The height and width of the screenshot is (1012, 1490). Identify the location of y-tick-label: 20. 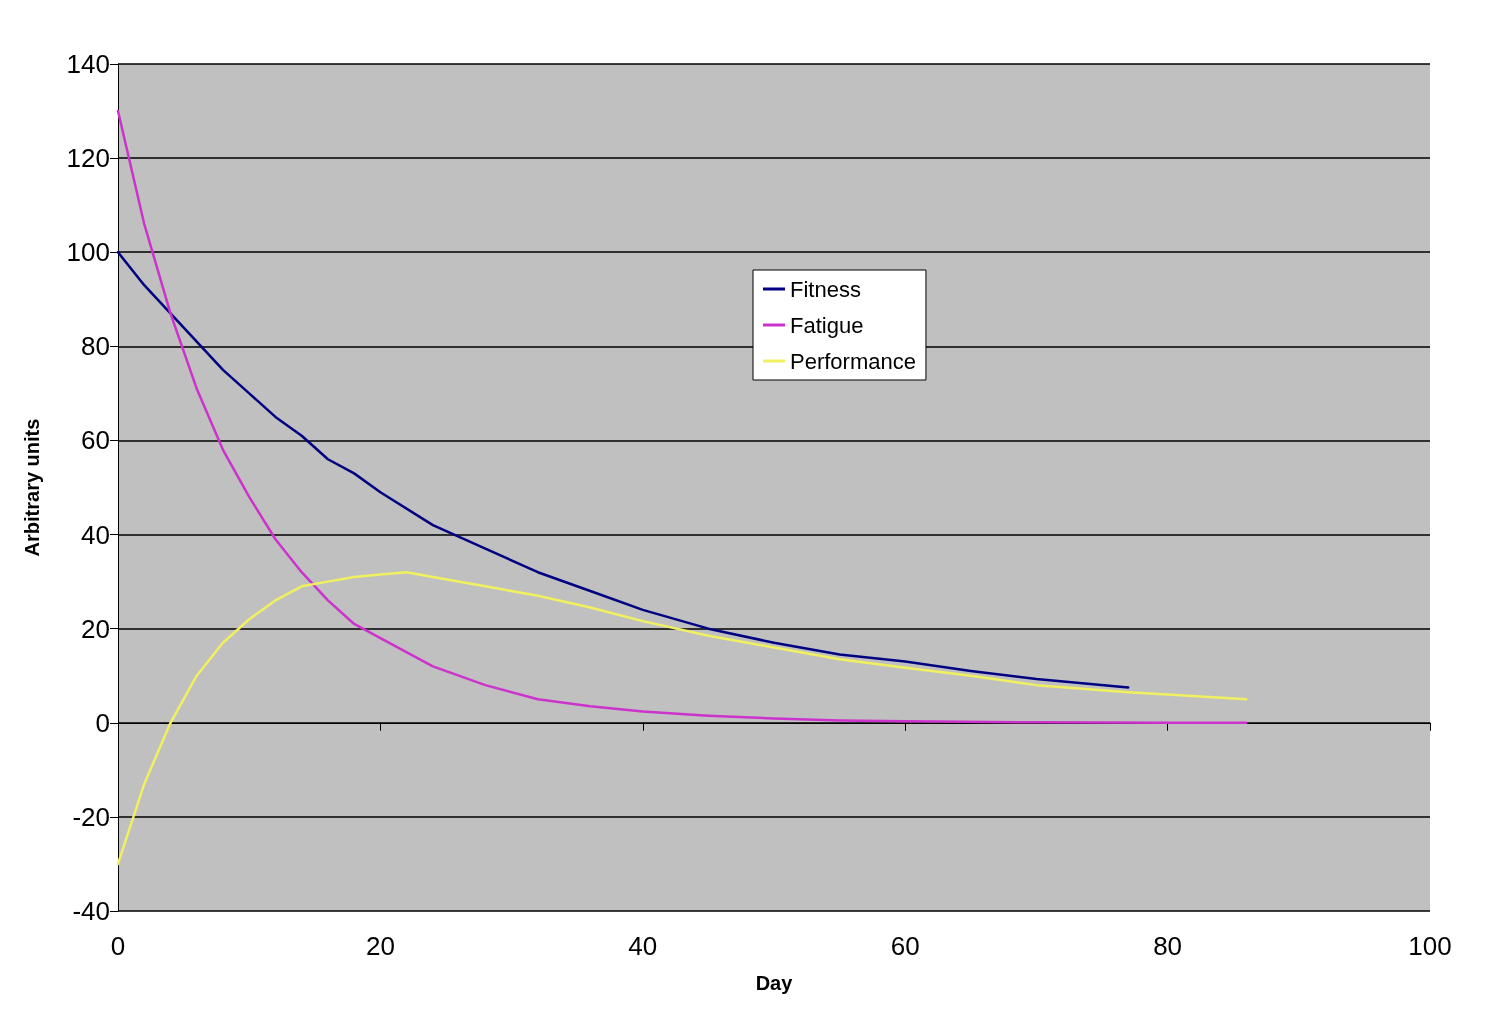
(95, 628).